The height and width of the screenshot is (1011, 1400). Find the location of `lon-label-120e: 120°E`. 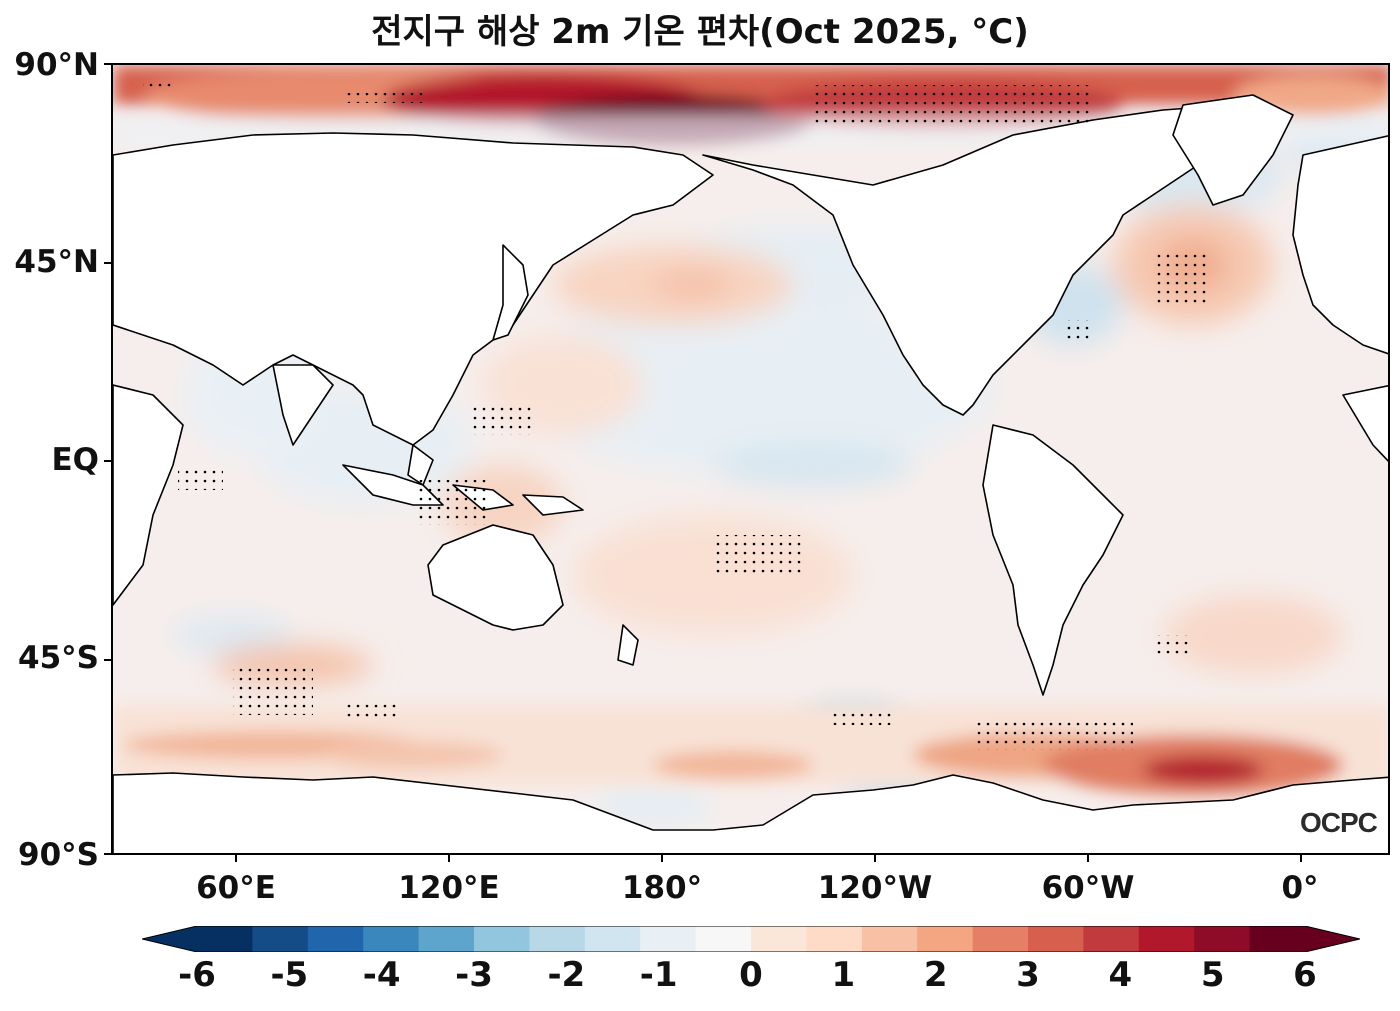

lon-label-120e: 120°E is located at coordinates (449, 888).